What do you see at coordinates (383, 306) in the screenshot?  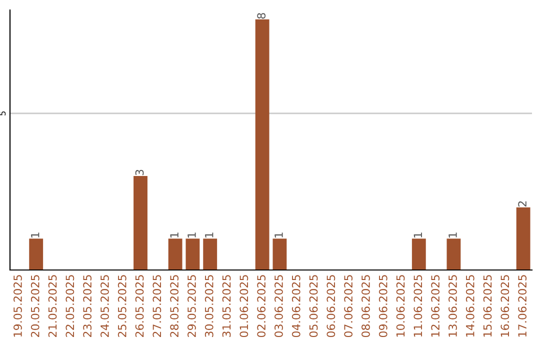 I see `x-tick-label: 09.06.2025` at bounding box center [383, 306].